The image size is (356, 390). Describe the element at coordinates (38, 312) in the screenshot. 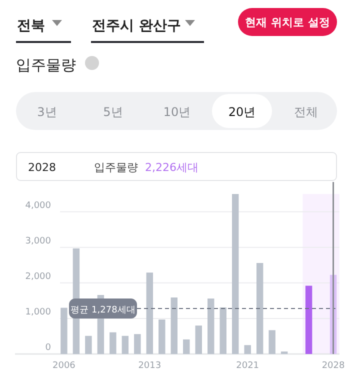

I see `y-tick-label: 1,000` at that location.